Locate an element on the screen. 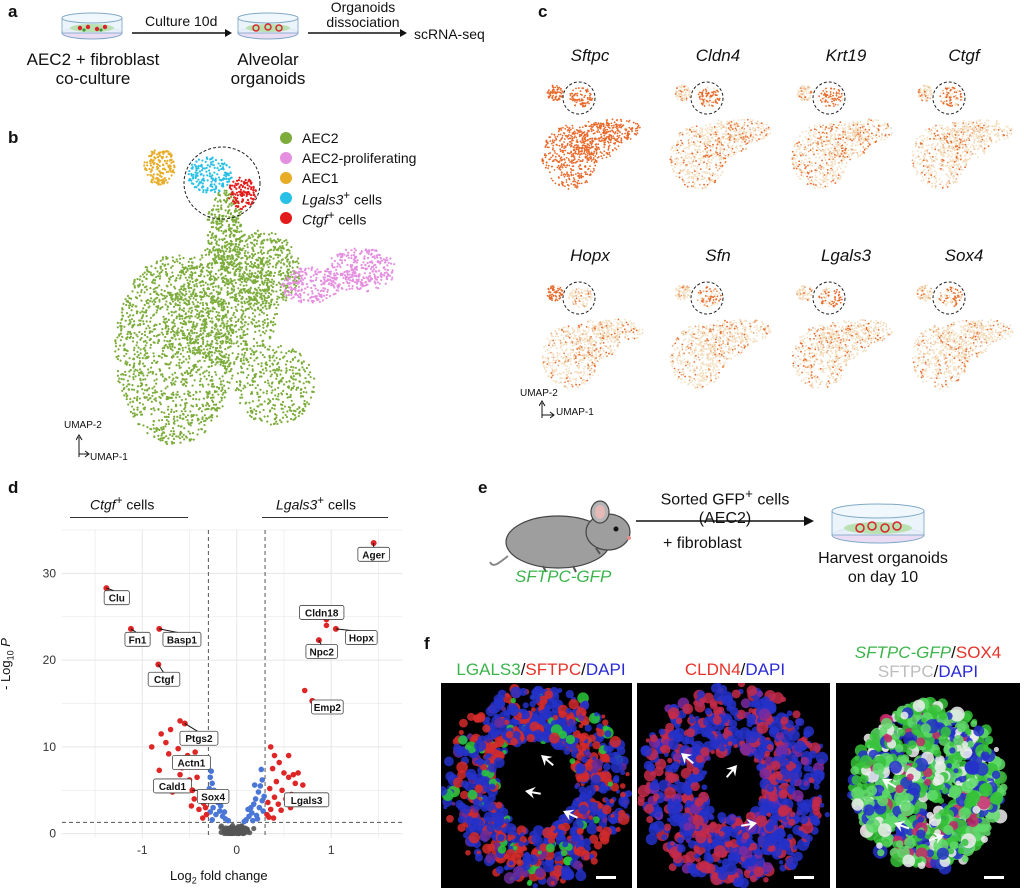  axis-arrow-icon is located at coordinates (83, 446).